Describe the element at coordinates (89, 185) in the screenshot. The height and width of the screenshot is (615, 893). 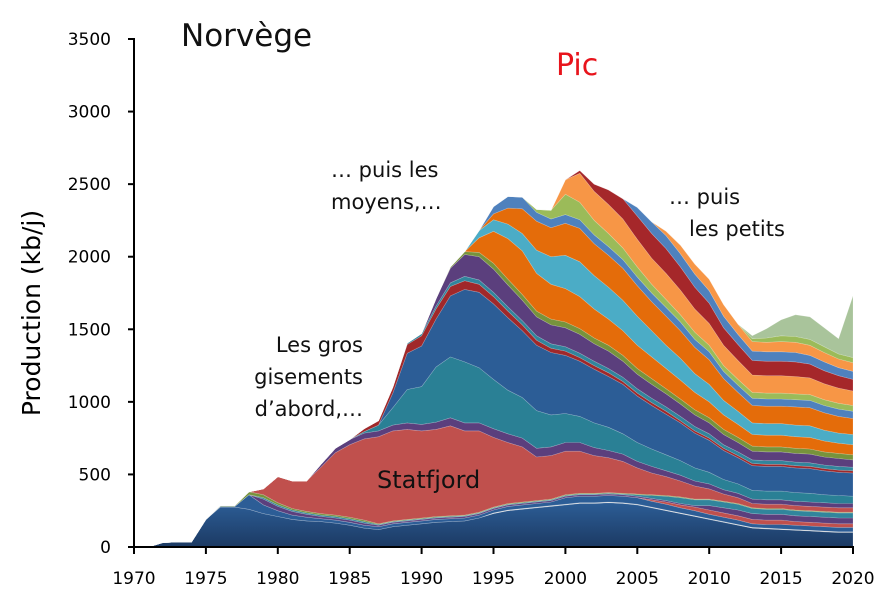
I see `y-tick-label: 2500` at that location.